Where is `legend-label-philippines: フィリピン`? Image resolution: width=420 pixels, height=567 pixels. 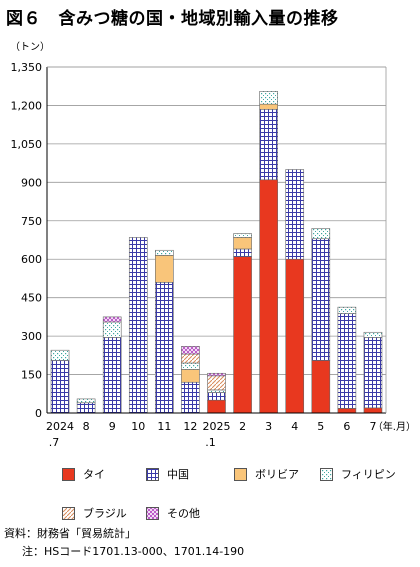 legend-label-philippines: フィリピン is located at coordinates (368, 474).